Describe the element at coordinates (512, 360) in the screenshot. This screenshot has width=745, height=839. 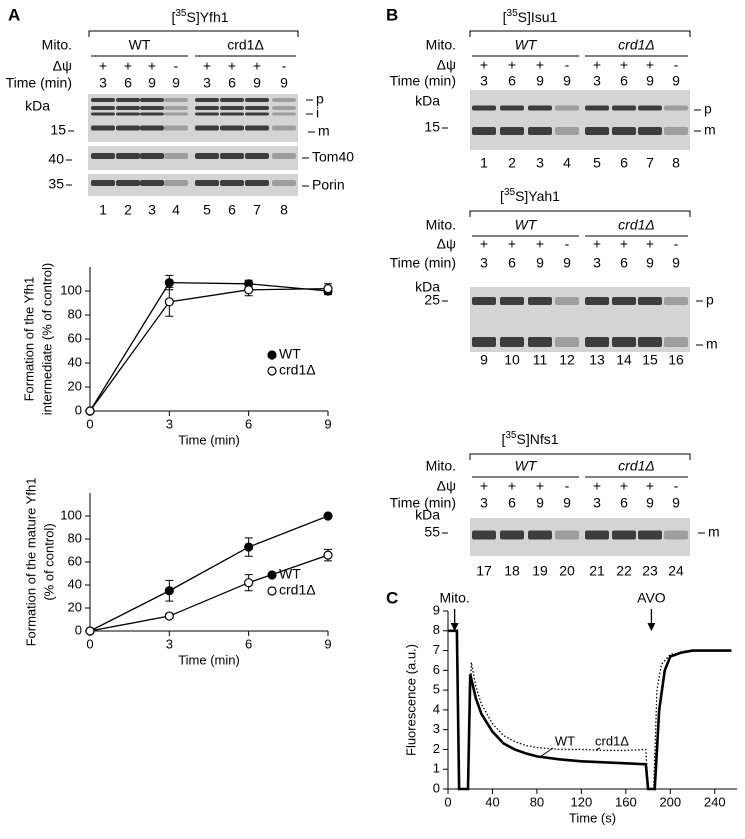
I see `lane-number: 10` at that location.